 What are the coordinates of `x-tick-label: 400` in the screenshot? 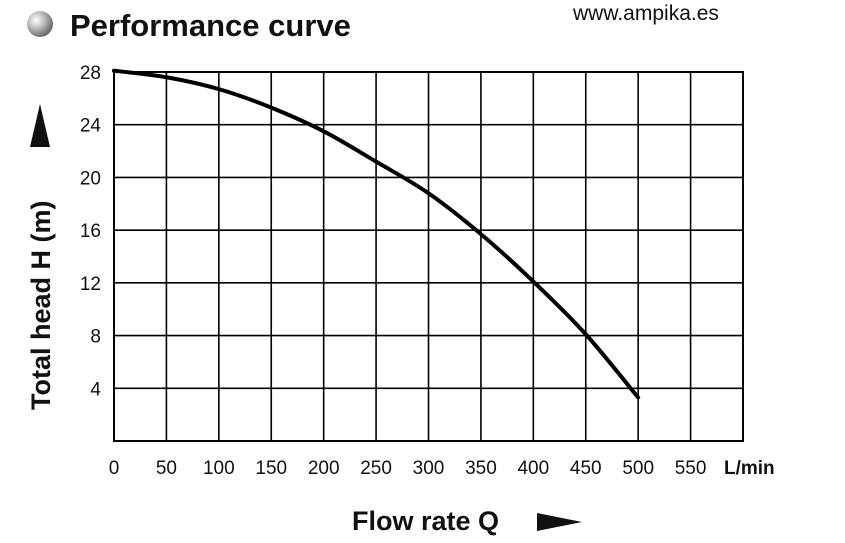 It's located at (533, 468).